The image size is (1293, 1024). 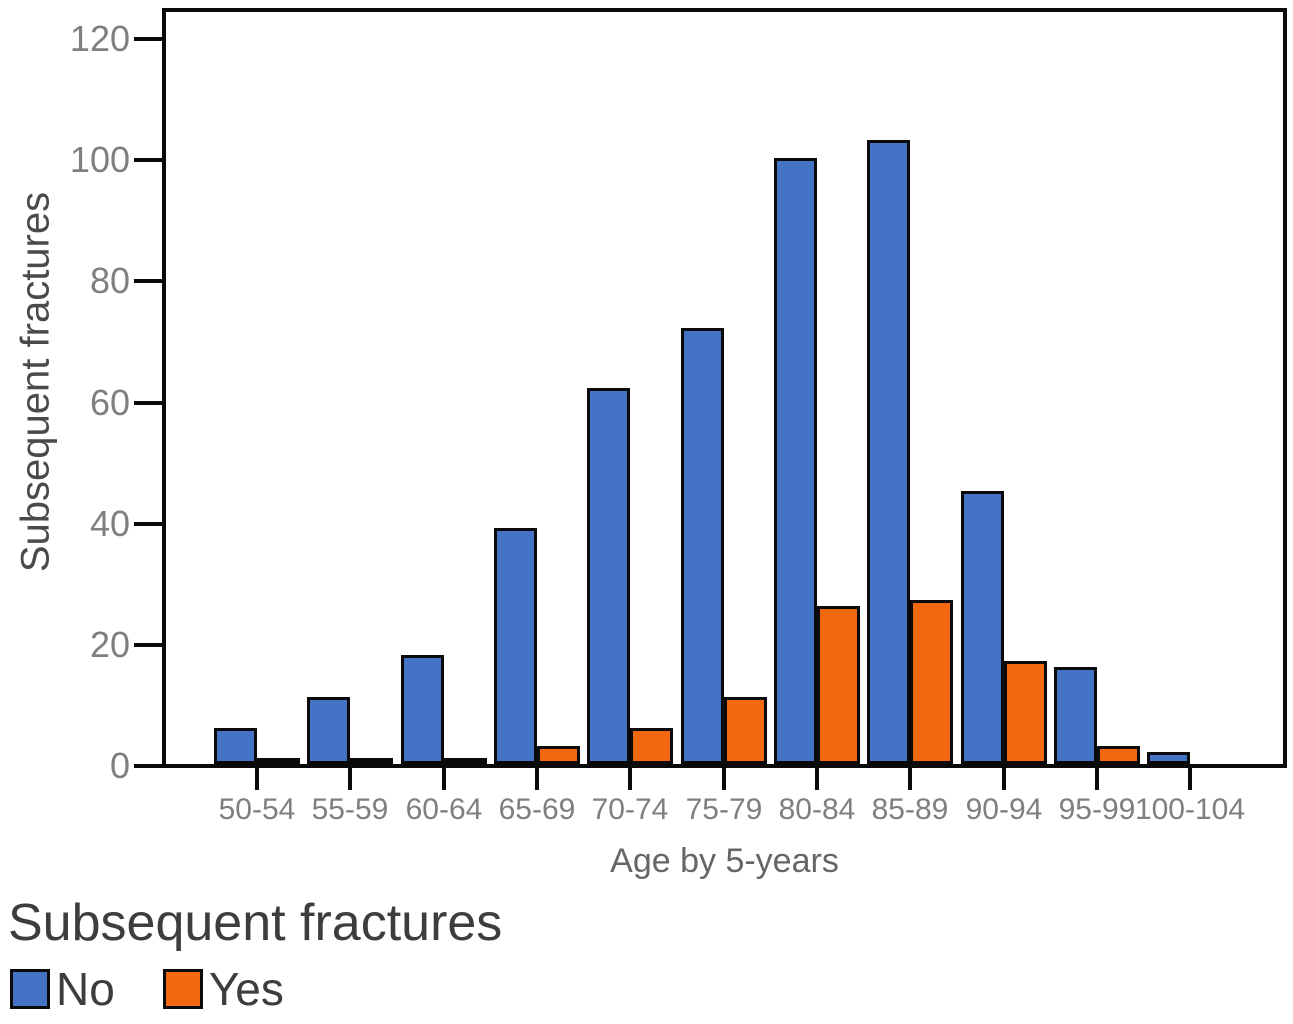 What do you see at coordinates (817, 809) in the screenshot?
I see `x-tick-label-80-84: 80-84` at bounding box center [817, 809].